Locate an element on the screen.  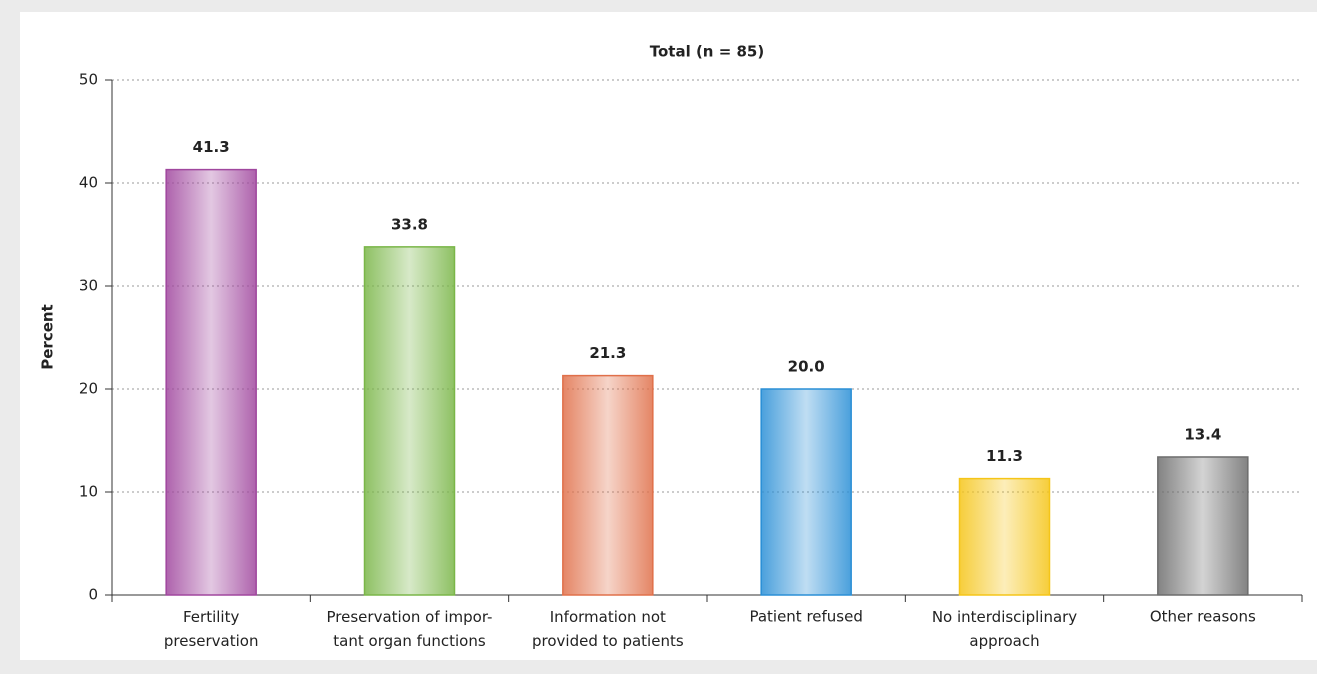
value-label: 13.4 is located at coordinates (1202, 434).